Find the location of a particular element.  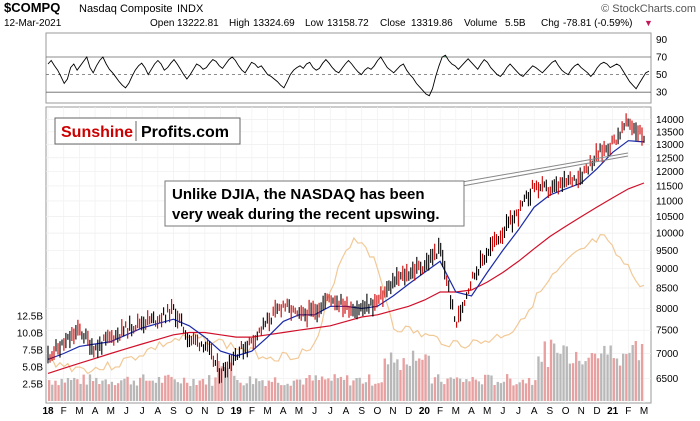

price-tick-label: 14000 is located at coordinates (670, 120).